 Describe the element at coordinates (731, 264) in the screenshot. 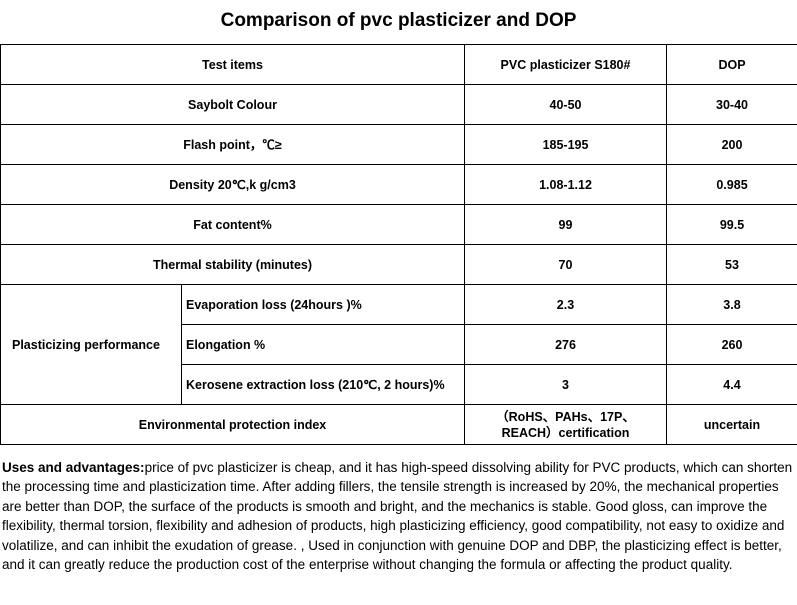

I see `row-dop-value: 53` at that location.